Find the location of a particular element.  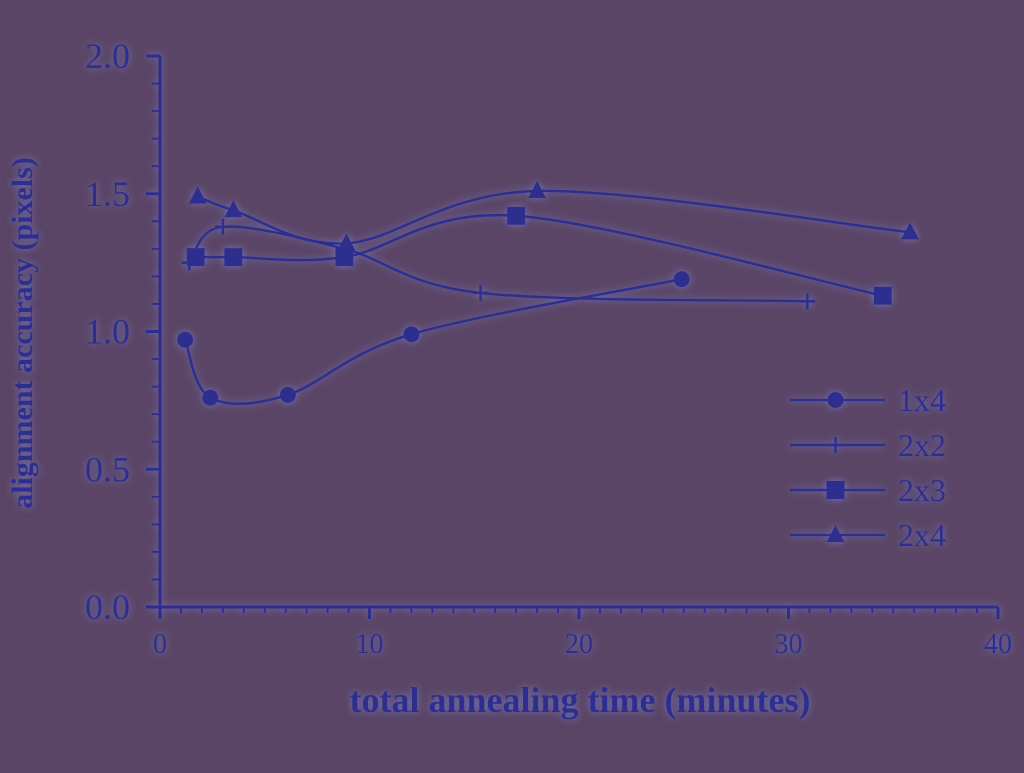

y-tick-label: 0.0 is located at coordinates (107, 607).